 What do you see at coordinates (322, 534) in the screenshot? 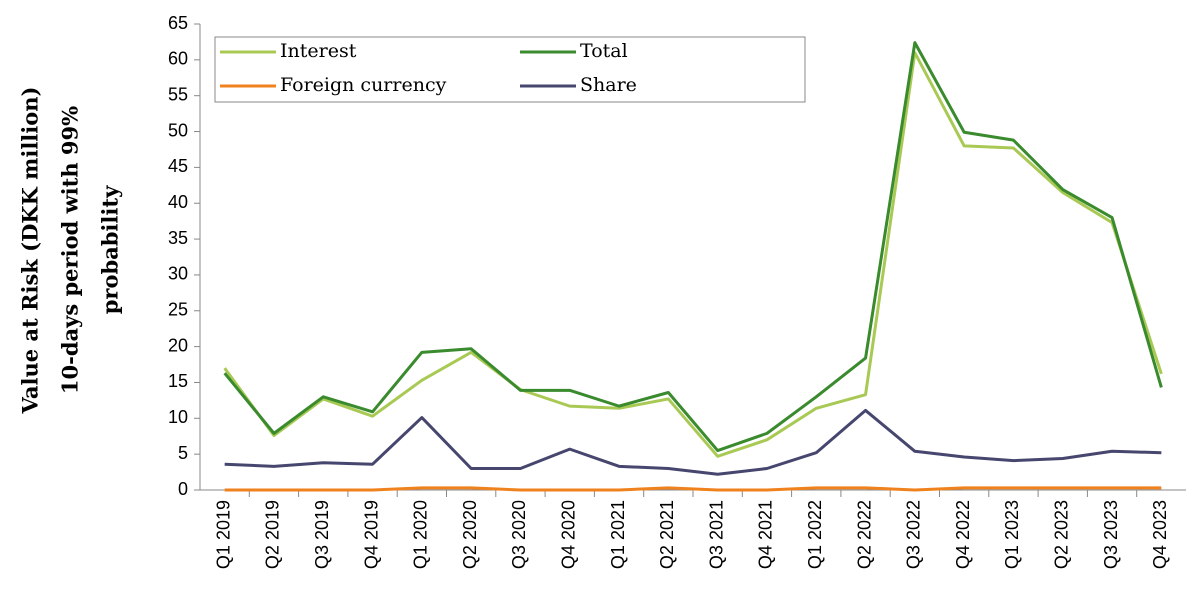
I see `x-tick-label: Q3 2019` at bounding box center [322, 534].